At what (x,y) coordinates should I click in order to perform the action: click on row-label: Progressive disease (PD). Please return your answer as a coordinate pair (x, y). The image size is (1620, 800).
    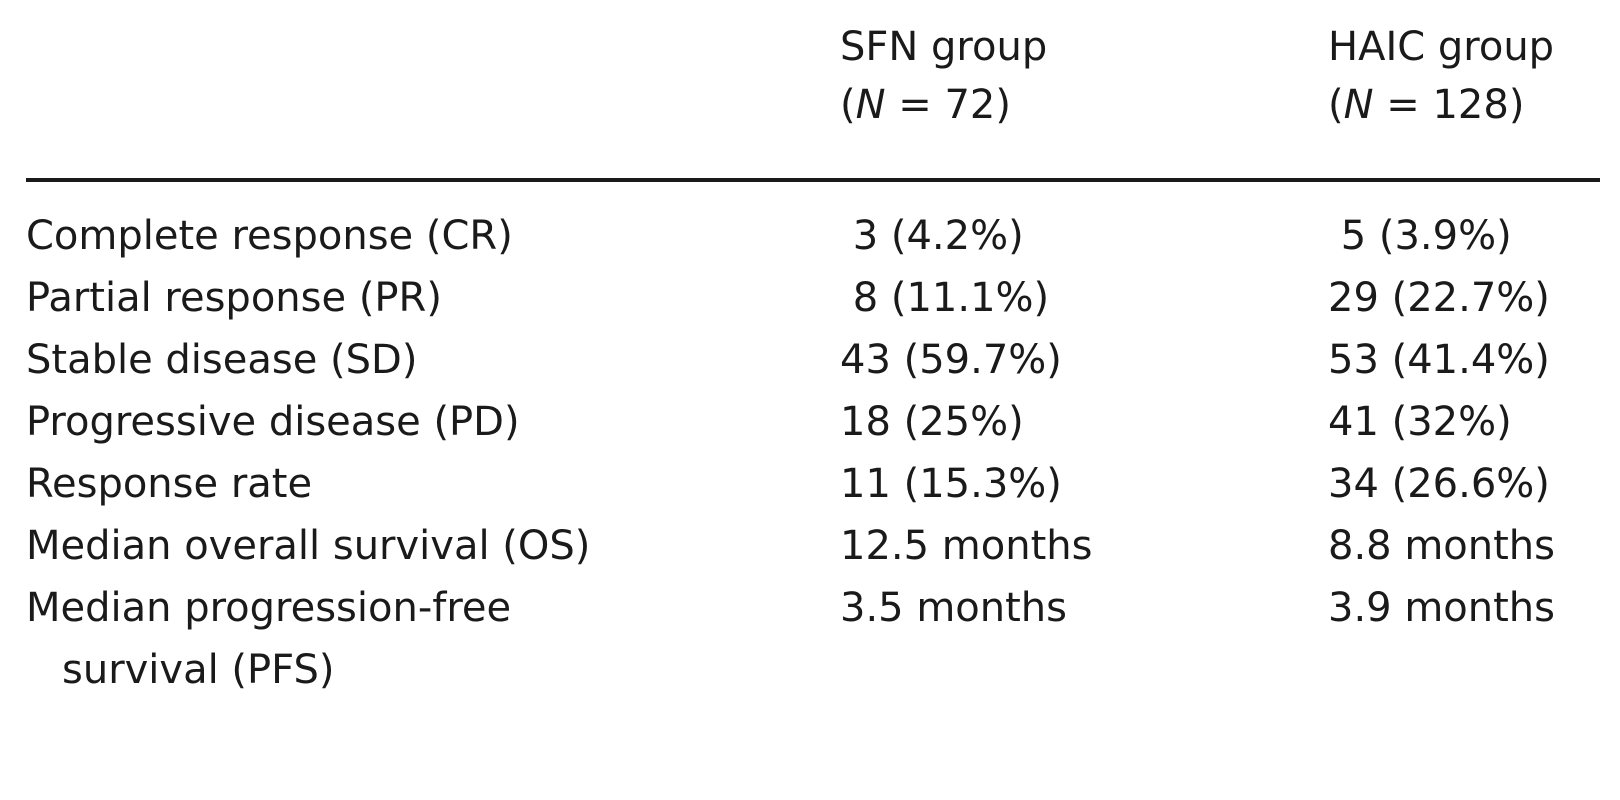
    Looking at the image, I should click on (273, 422).